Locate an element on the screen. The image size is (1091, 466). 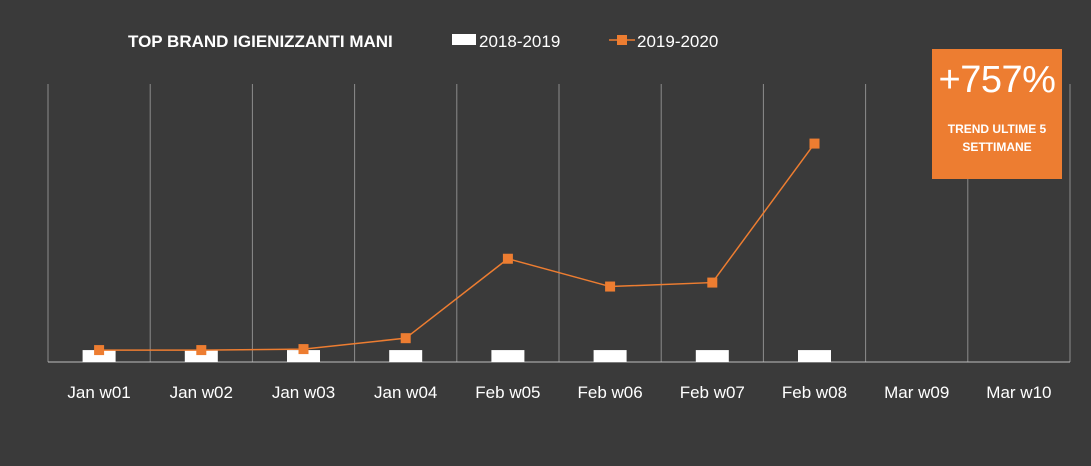
bars is located at coordinates (456, 356).